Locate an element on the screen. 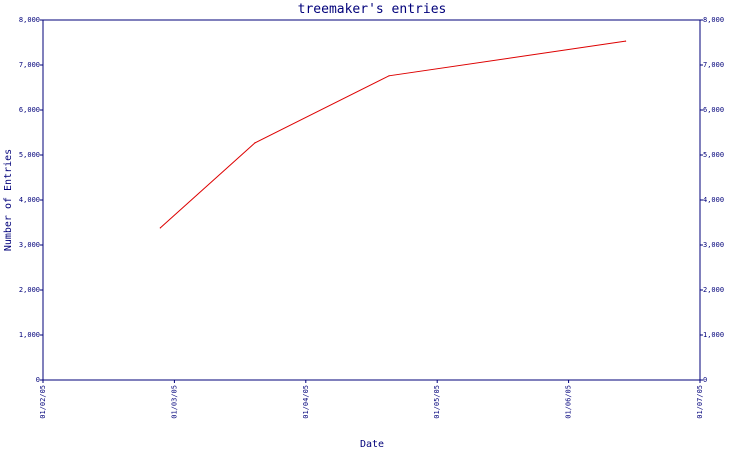 This screenshot has width=750, height=450. y-tick-label-left: 0 is located at coordinates (38, 380).